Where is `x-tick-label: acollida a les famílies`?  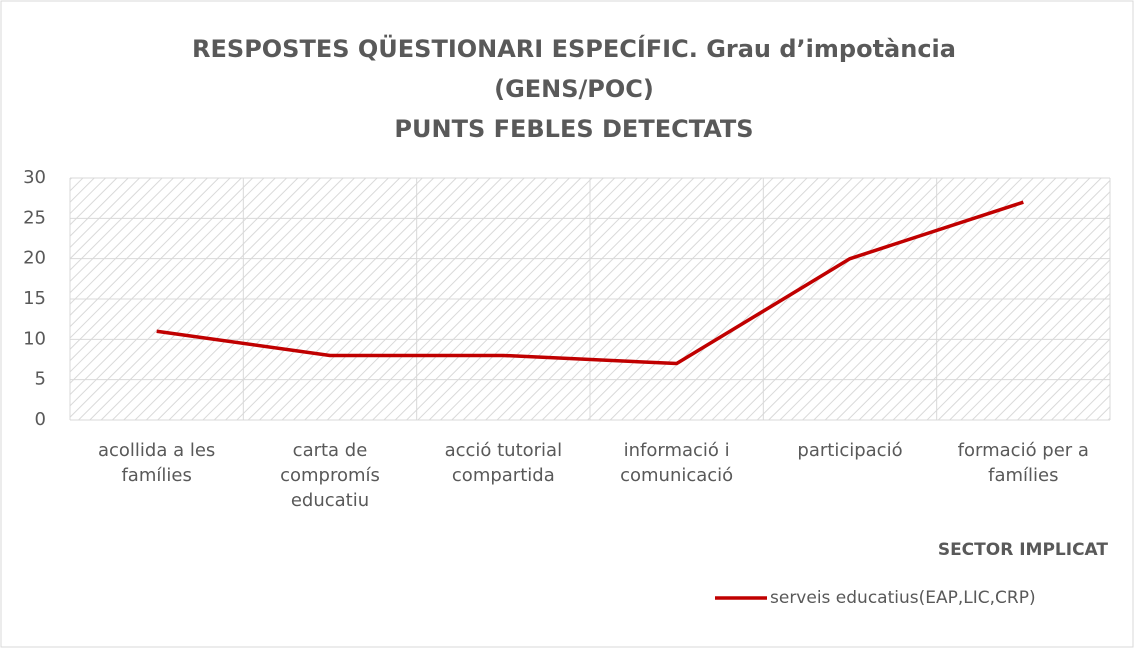 x-tick-label: acollida a les famílies is located at coordinates (156, 463).